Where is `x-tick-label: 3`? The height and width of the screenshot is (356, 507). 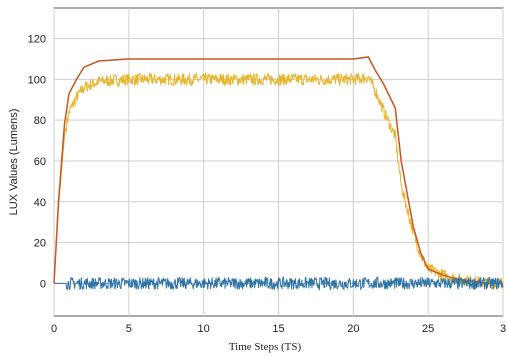
x-tick-label: 3 is located at coordinates (503, 329).